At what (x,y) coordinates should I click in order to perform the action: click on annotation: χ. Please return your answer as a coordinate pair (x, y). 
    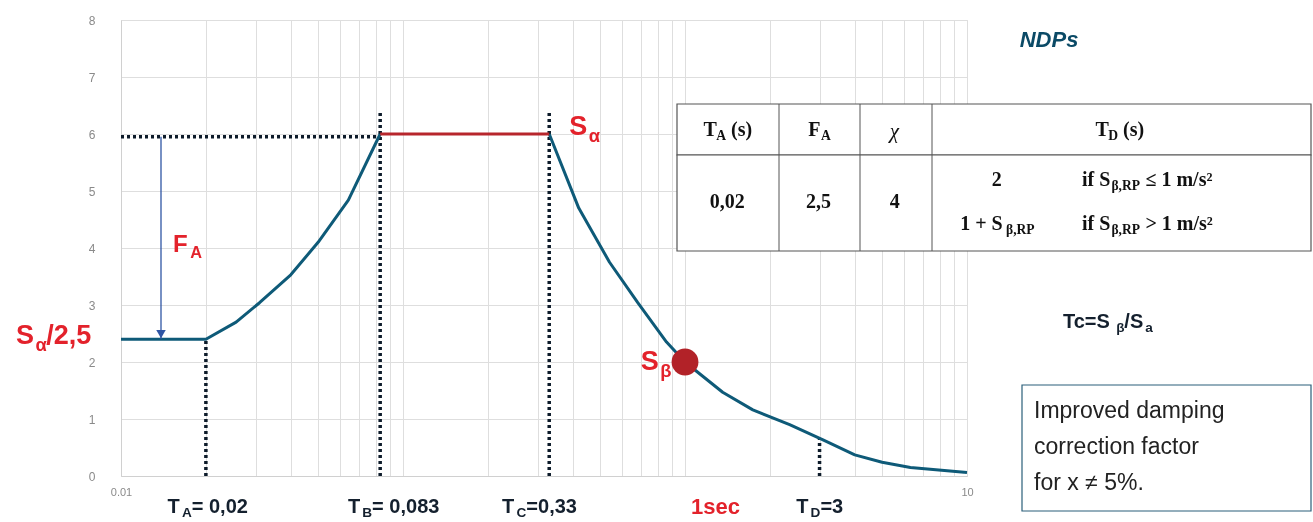
    Looking at the image, I should click on (893, 131).